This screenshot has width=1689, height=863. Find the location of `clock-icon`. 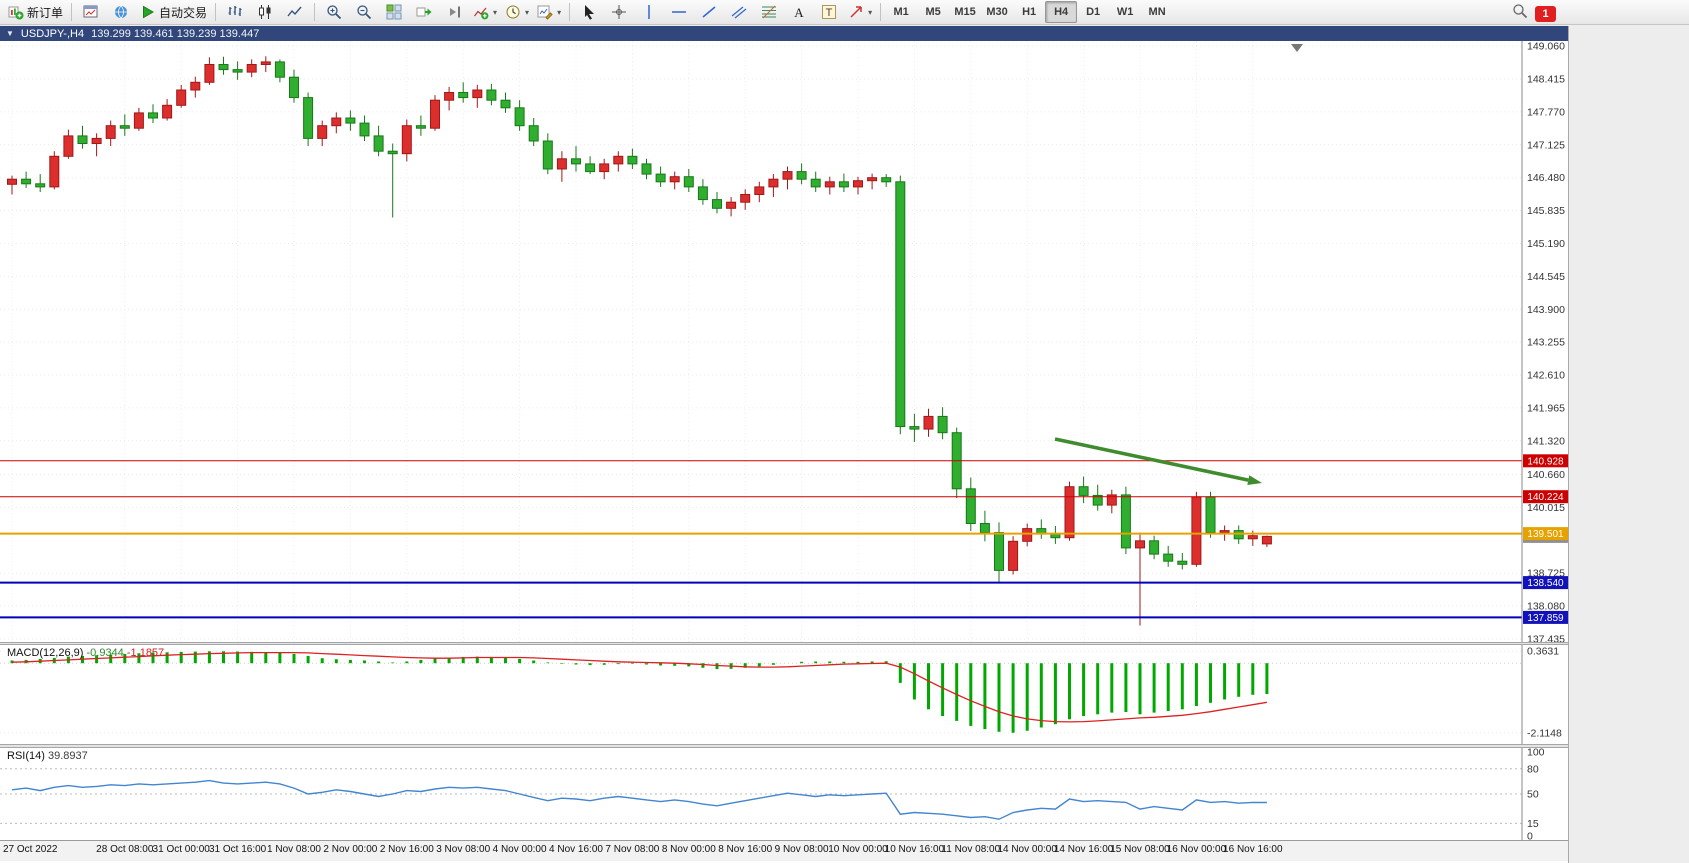

clock-icon is located at coordinates (513, 12).